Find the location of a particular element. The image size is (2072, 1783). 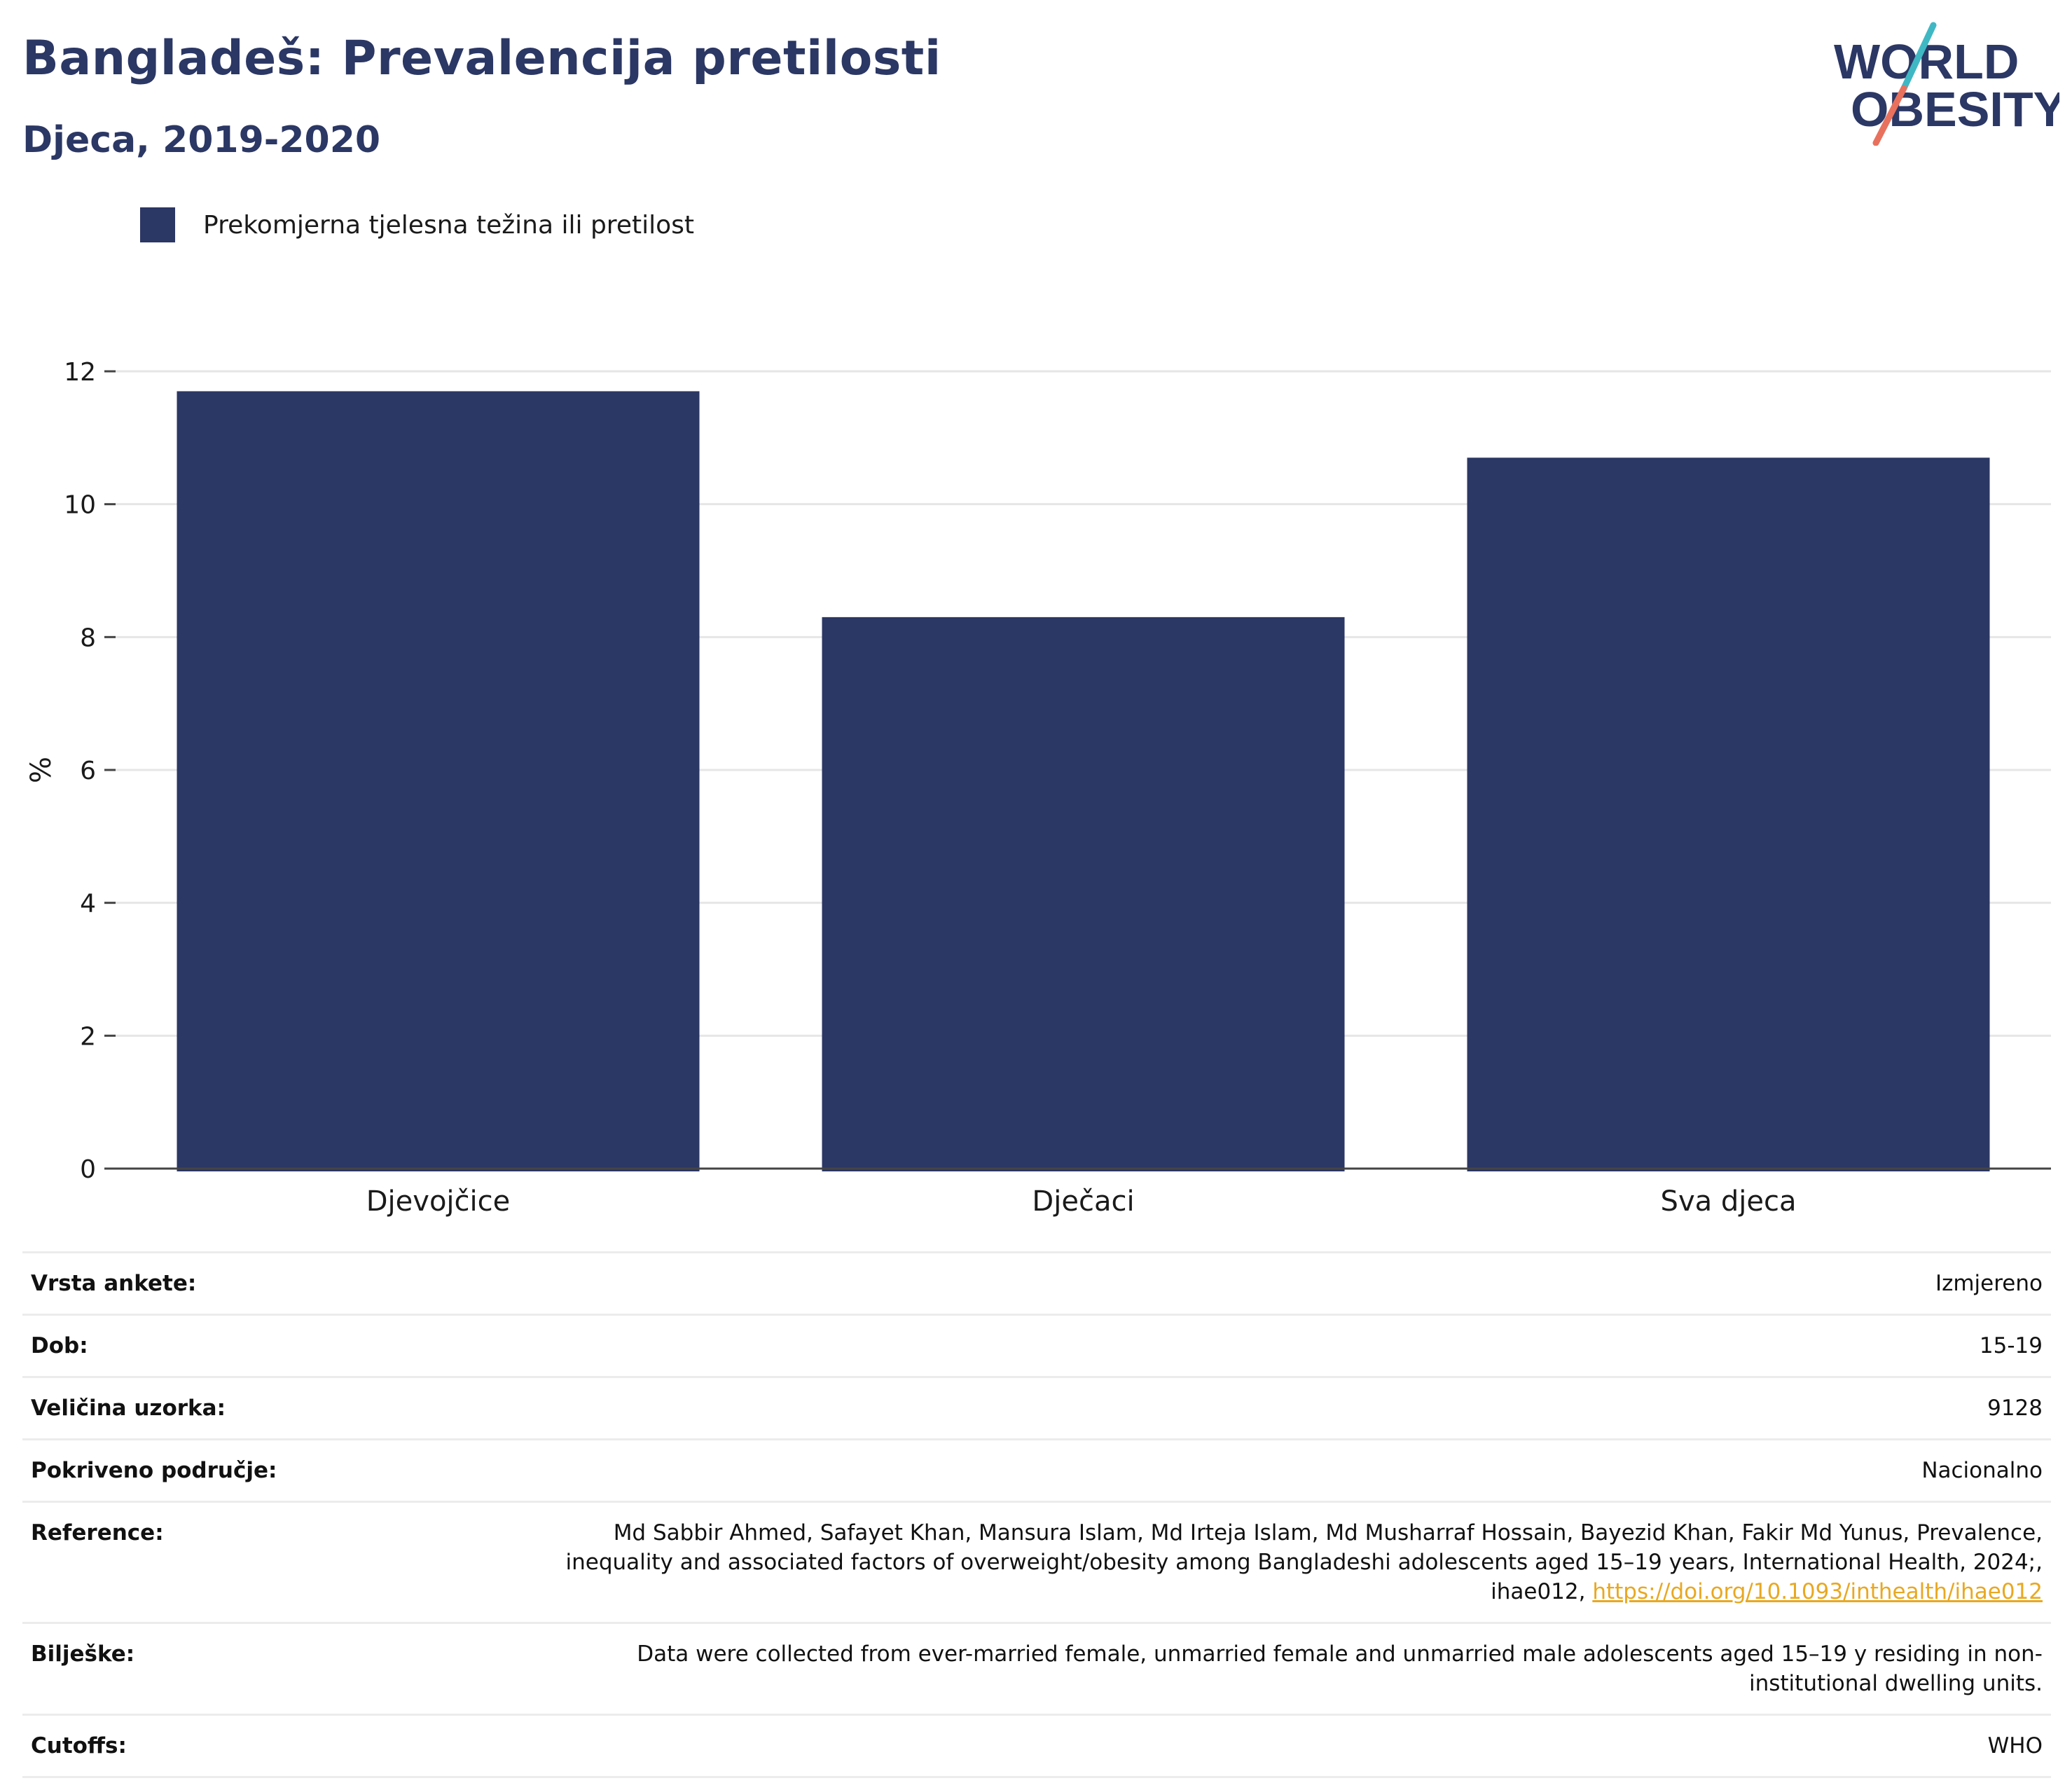

info-value: Nacionalno is located at coordinates (1256, 1470).